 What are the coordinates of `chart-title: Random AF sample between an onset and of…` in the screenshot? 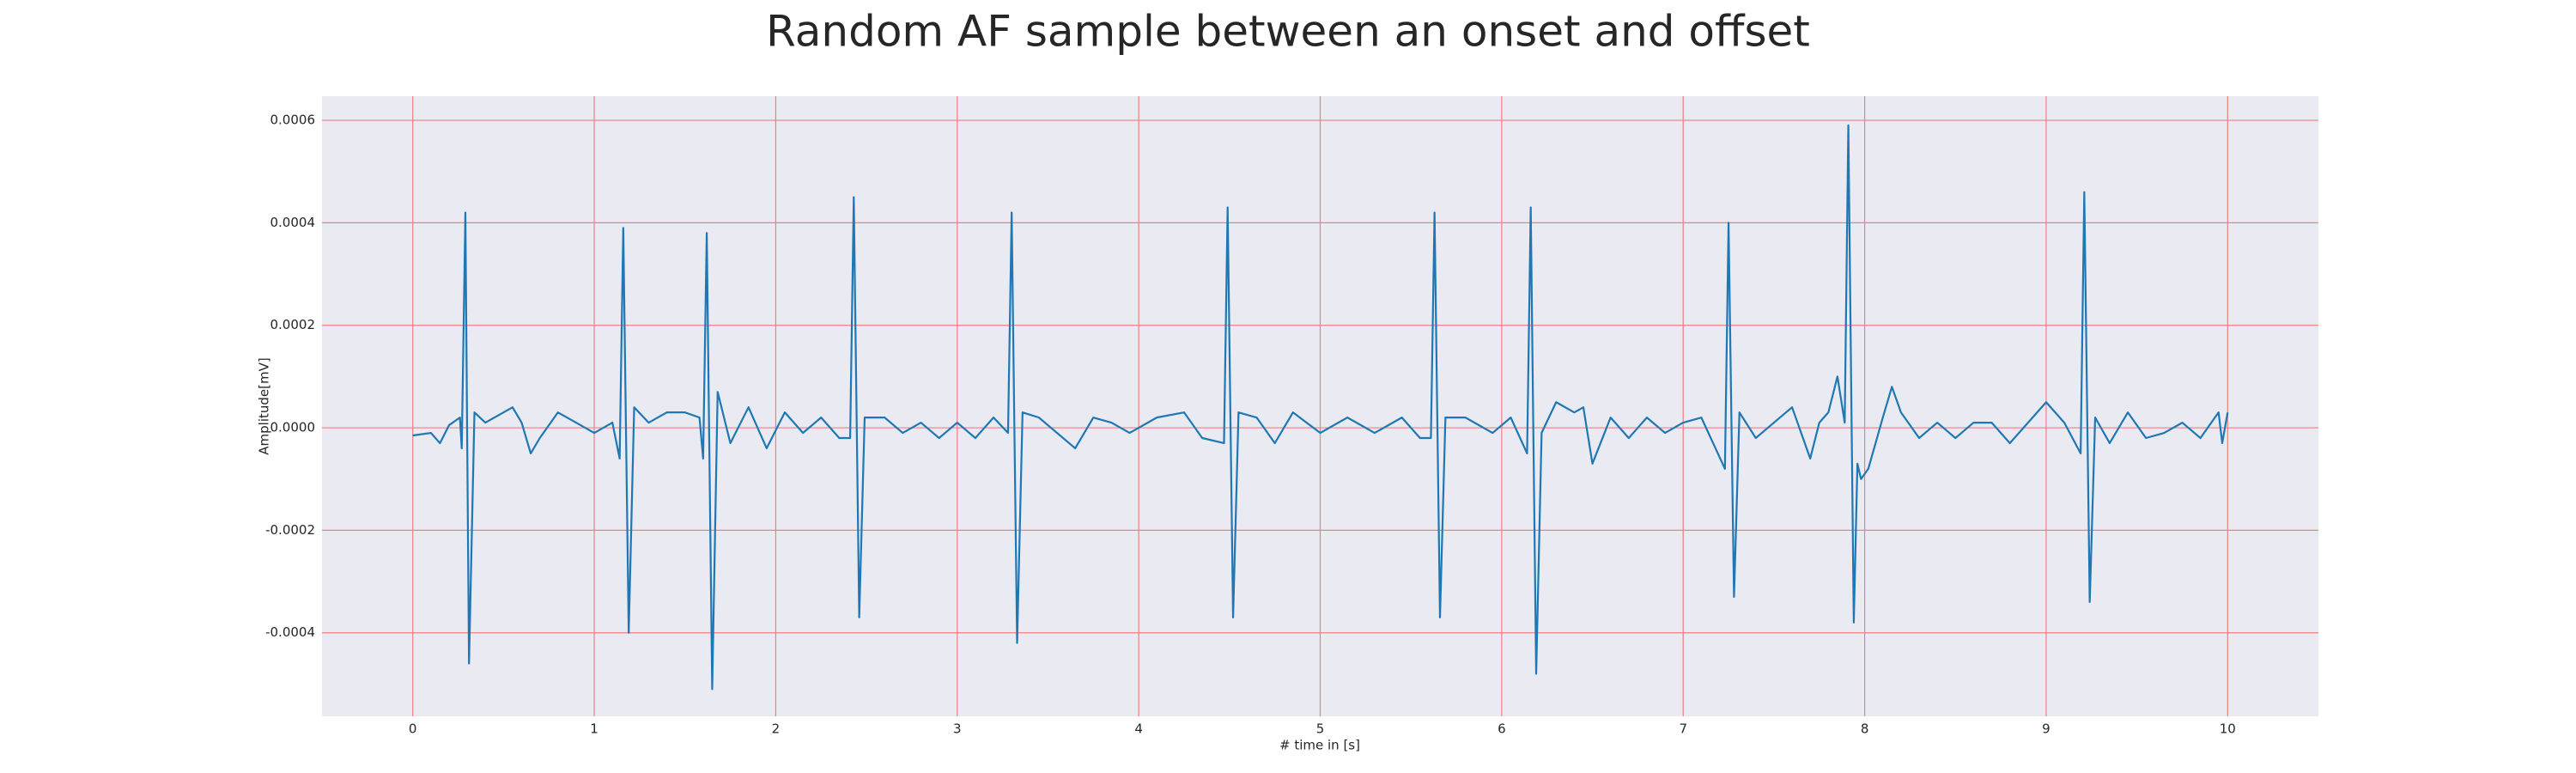 It's located at (1288, 32).